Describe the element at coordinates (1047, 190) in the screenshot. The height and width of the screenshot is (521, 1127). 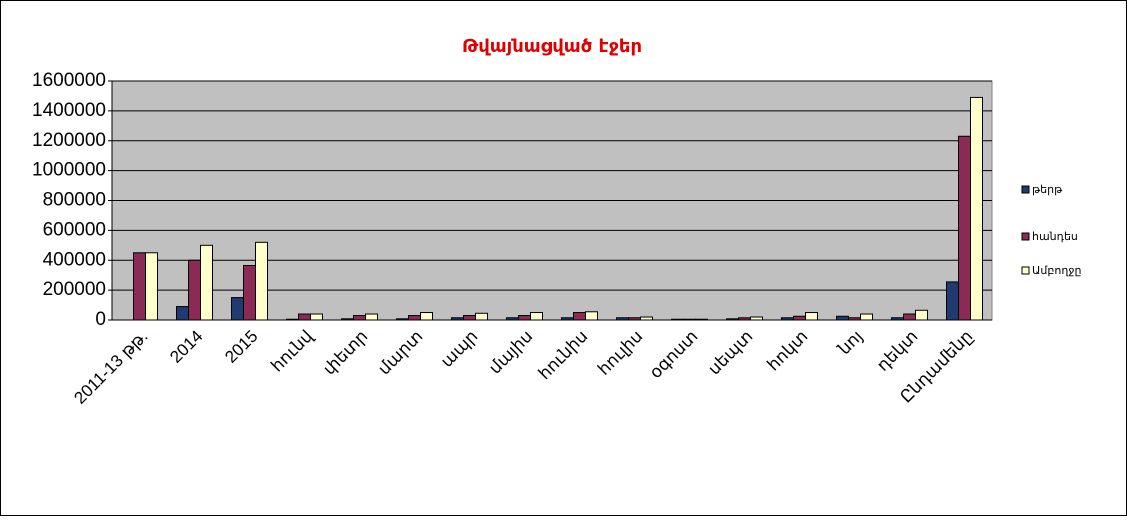
I see `legend-label: թերթ` at that location.